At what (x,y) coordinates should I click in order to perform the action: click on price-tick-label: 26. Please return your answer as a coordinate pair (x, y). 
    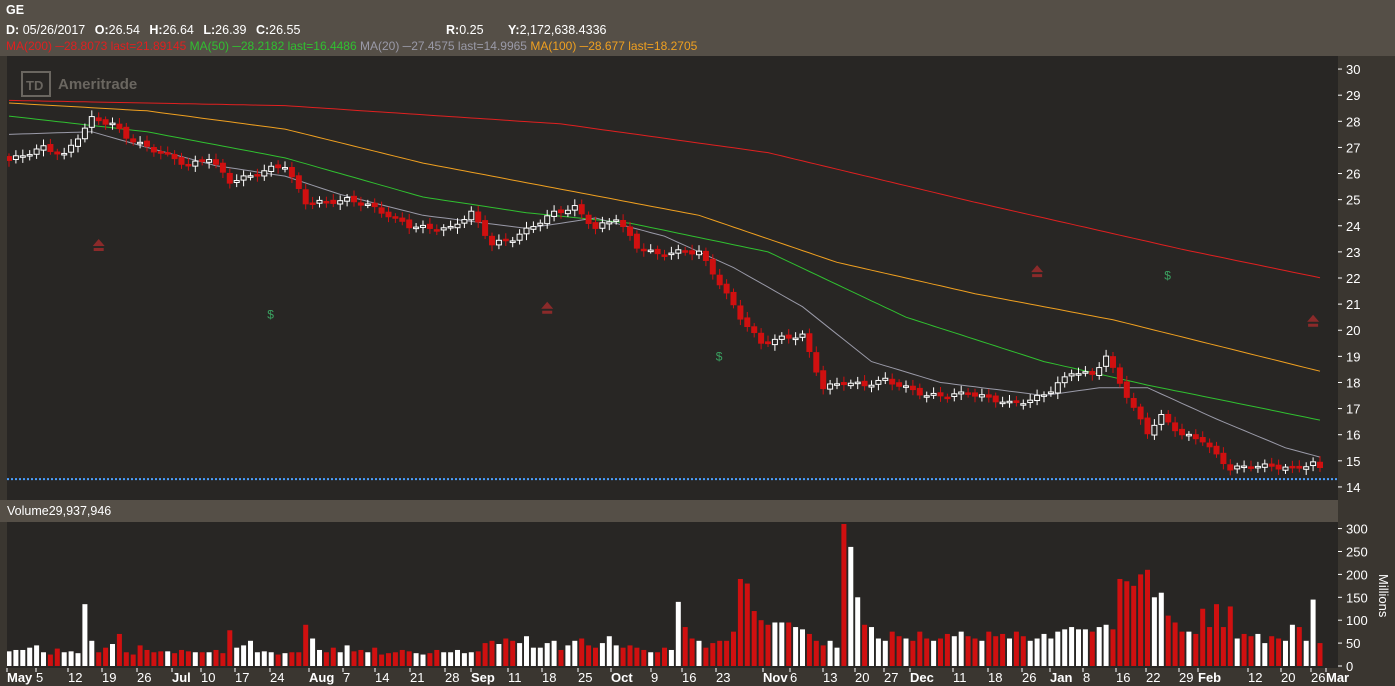
    Looking at the image, I should click on (1353, 174).